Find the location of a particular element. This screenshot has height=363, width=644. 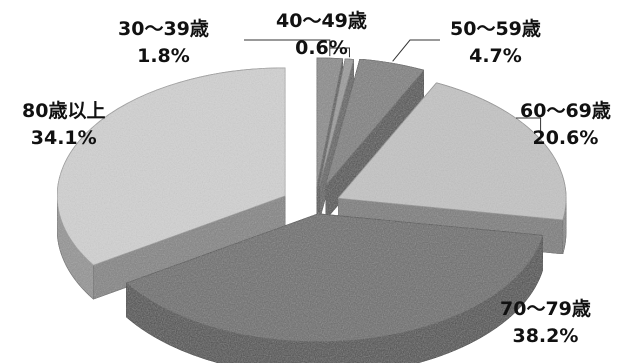

slice-label-40-49-value: 0.6% is located at coordinates (321, 48).